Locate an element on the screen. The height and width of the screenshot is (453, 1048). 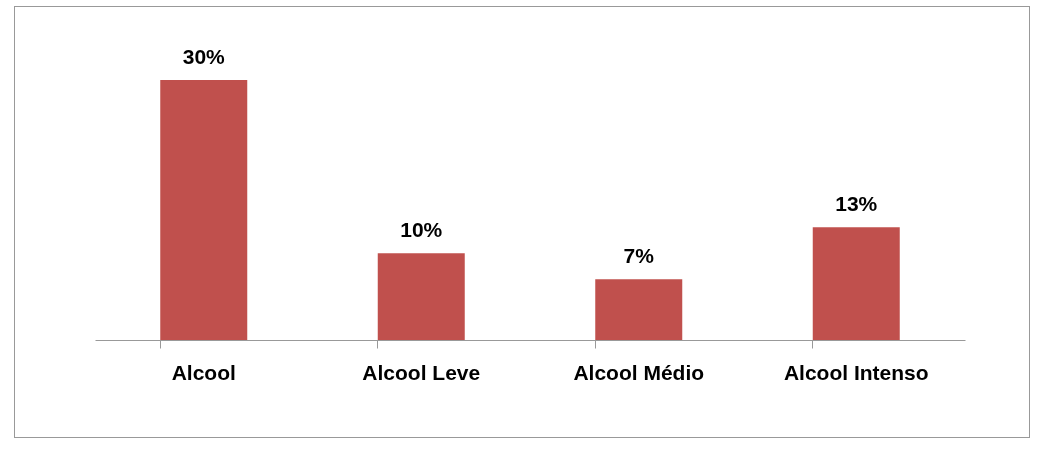
x-tick-label: Alcool Leve is located at coordinates (421, 372).